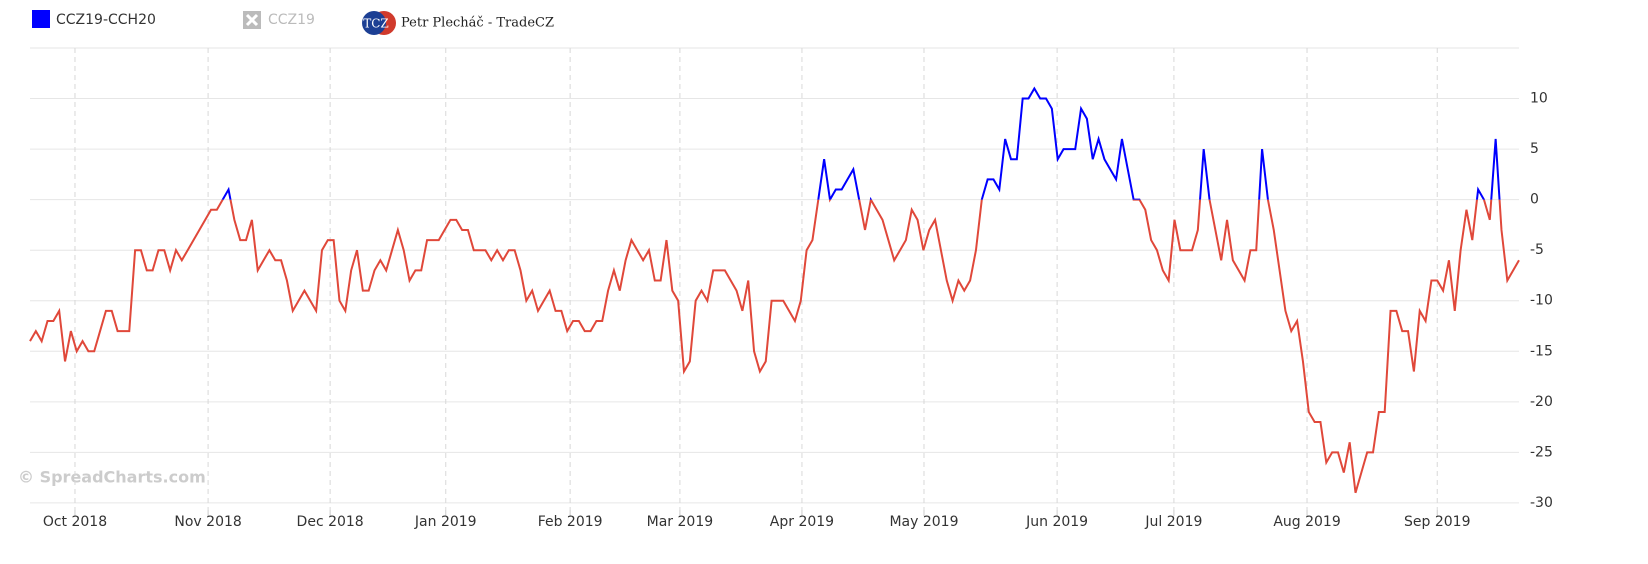 This screenshot has height=564, width=1648. Describe the element at coordinates (680, 522) in the screenshot. I see `x-tick-label: Mar 2019` at that location.